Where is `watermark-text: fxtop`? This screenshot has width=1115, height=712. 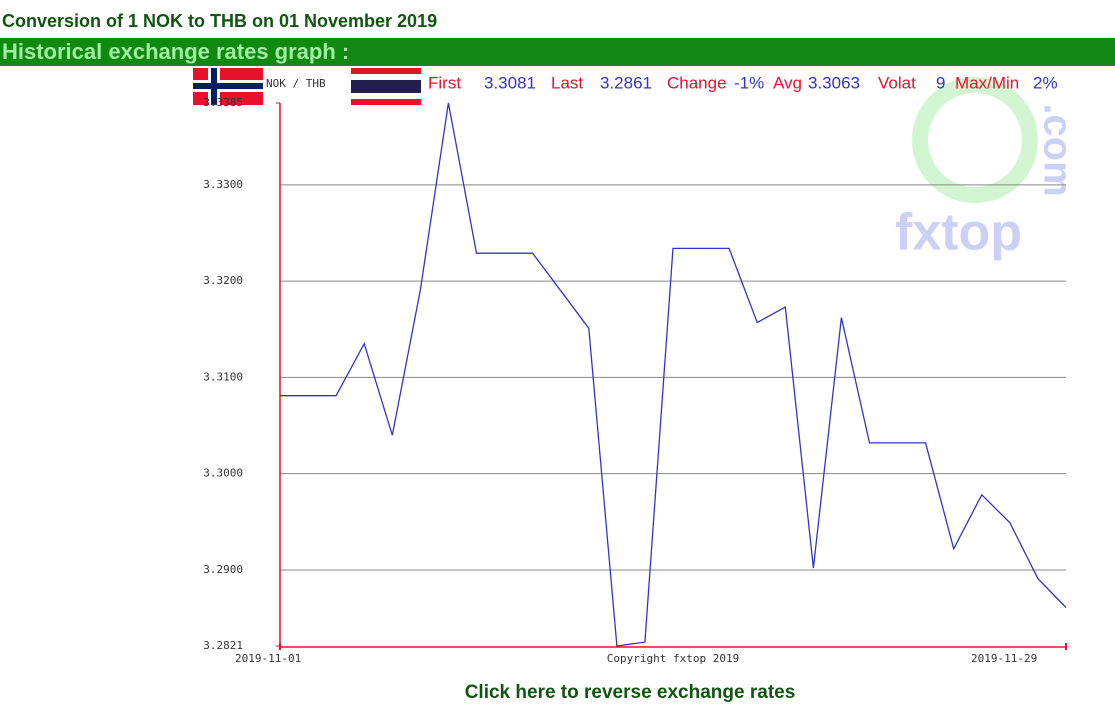 watermark-text: fxtop is located at coordinates (958, 233).